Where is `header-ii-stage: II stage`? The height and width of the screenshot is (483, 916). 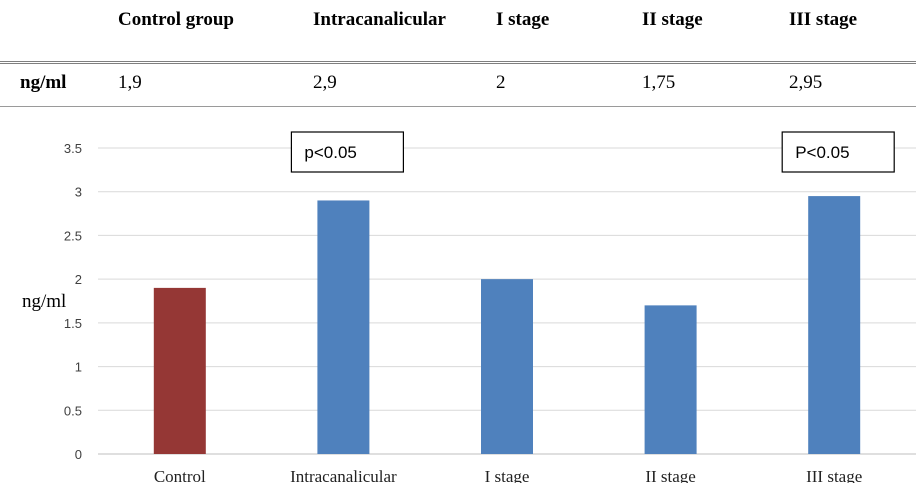 header-ii-stage: II stage is located at coordinates (672, 19).